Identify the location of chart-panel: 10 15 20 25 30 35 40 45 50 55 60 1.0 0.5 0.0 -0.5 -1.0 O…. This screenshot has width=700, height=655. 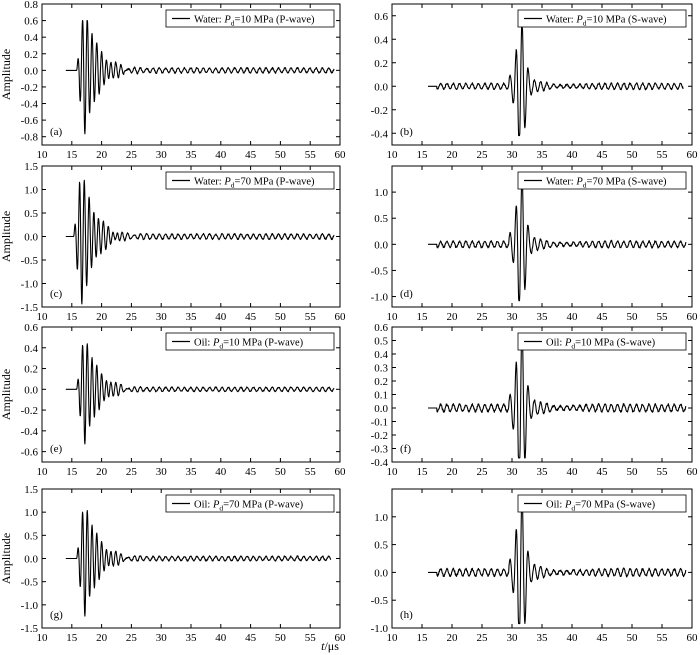
(535, 566).